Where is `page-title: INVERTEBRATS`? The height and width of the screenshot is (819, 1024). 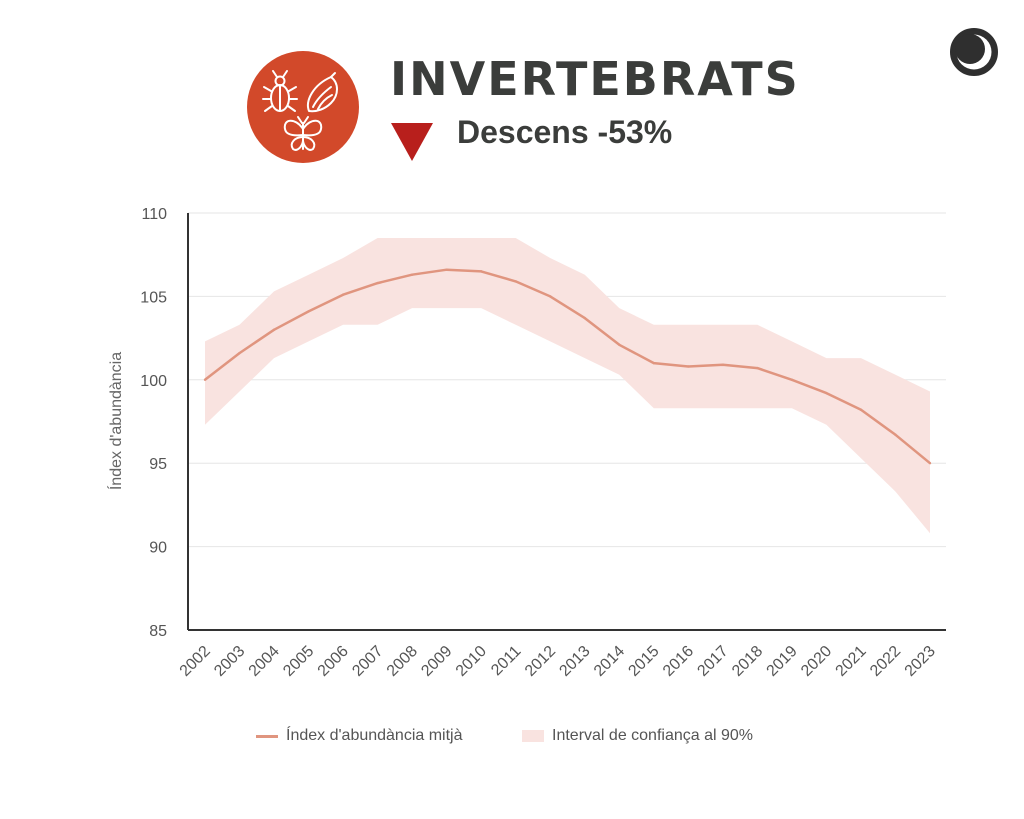 page-title: INVERTEBRATS is located at coordinates (595, 79).